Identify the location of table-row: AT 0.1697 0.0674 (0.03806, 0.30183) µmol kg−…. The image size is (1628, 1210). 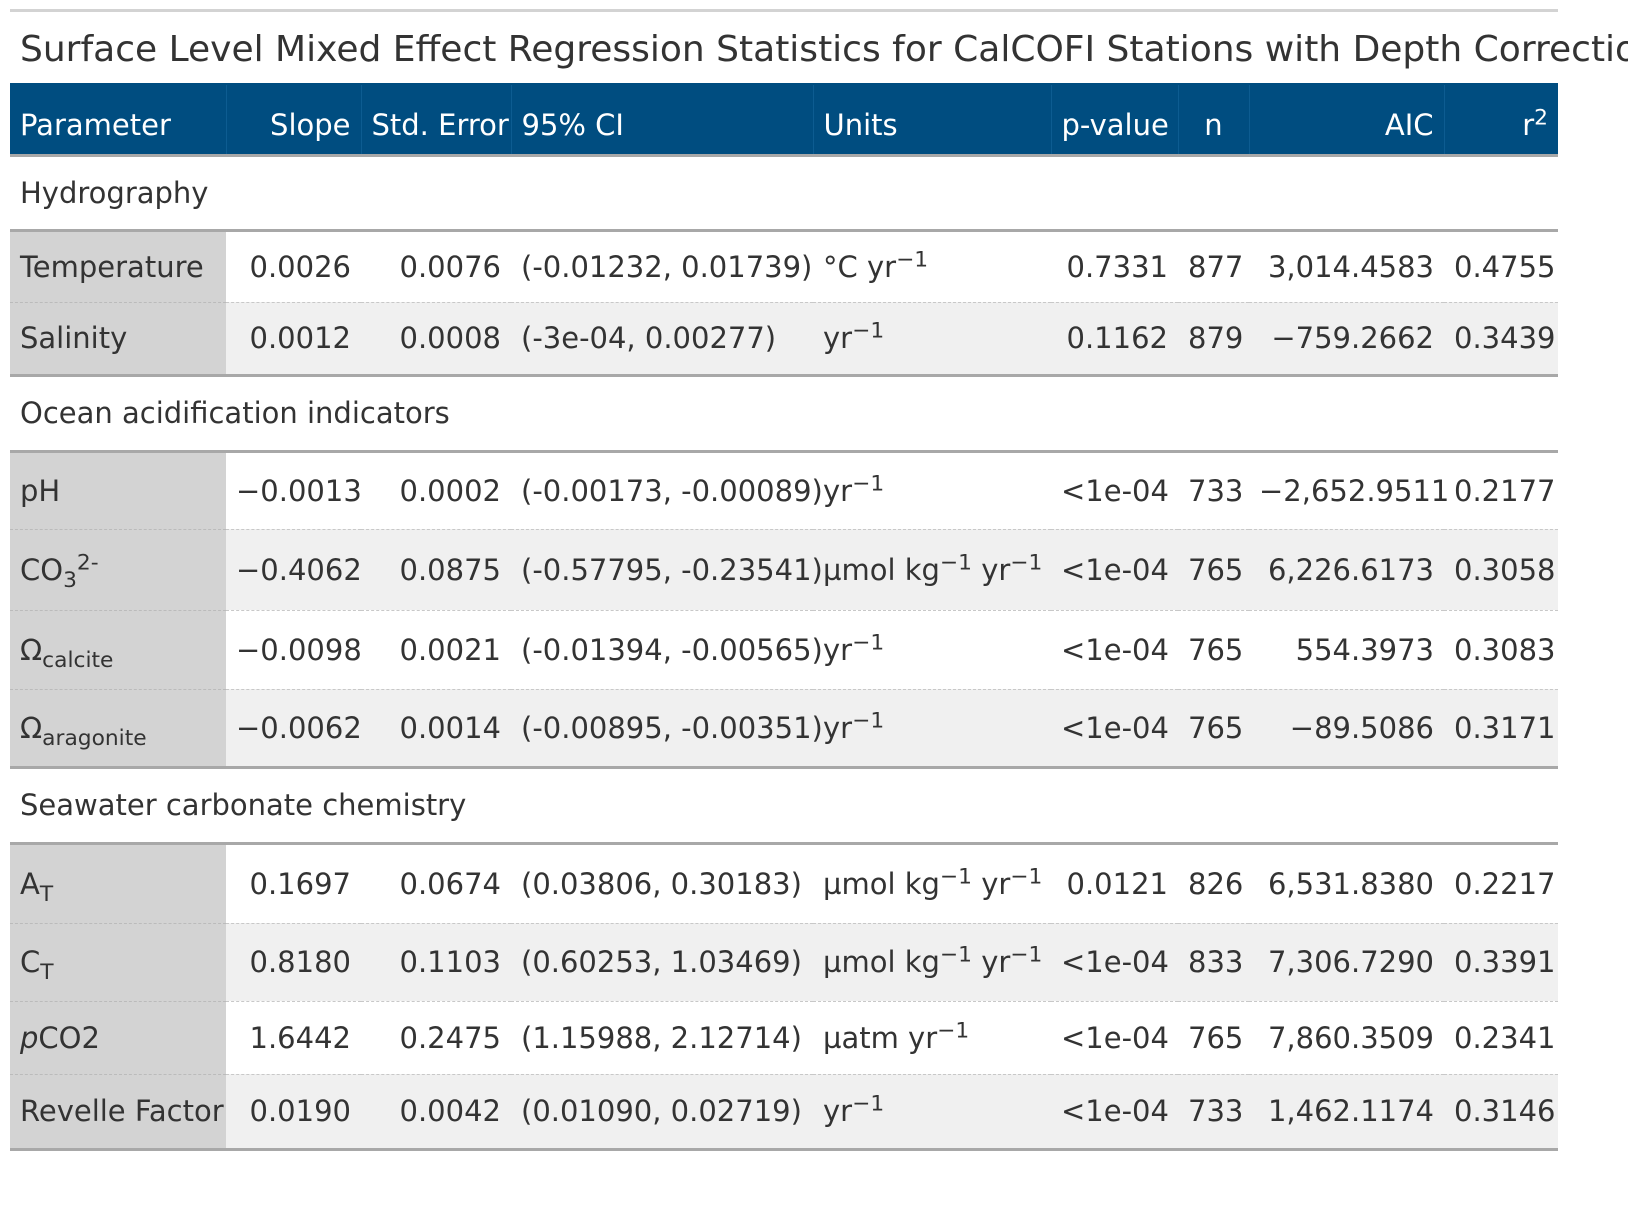
(784, 883).